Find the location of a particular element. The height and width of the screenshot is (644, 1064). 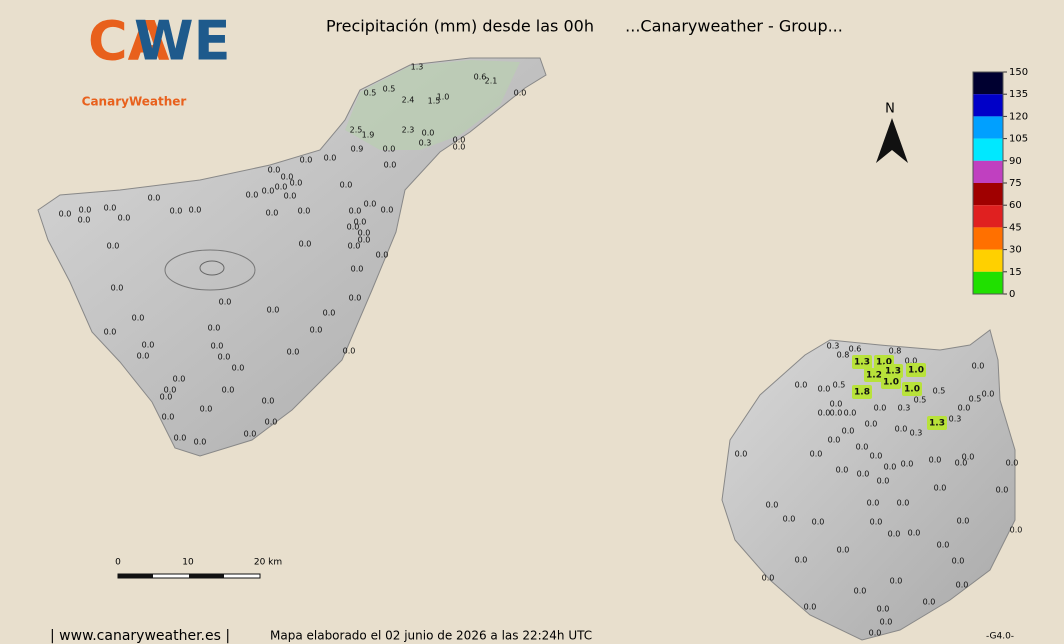

station-value: 1.3 is located at coordinates (417, 67).